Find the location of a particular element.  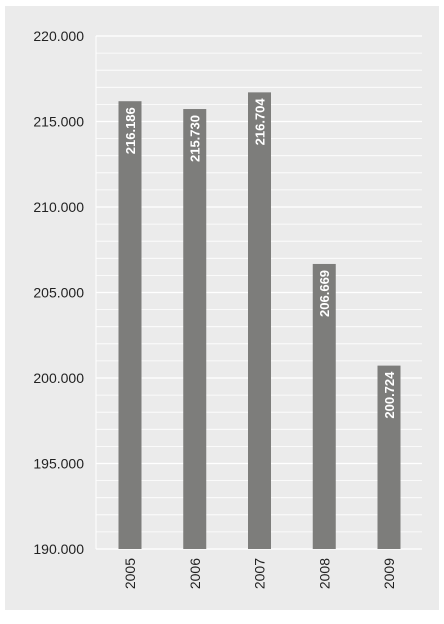

x-axis-tick-labels: 2005 2006 2007 2008 2009 is located at coordinates (259, 573).